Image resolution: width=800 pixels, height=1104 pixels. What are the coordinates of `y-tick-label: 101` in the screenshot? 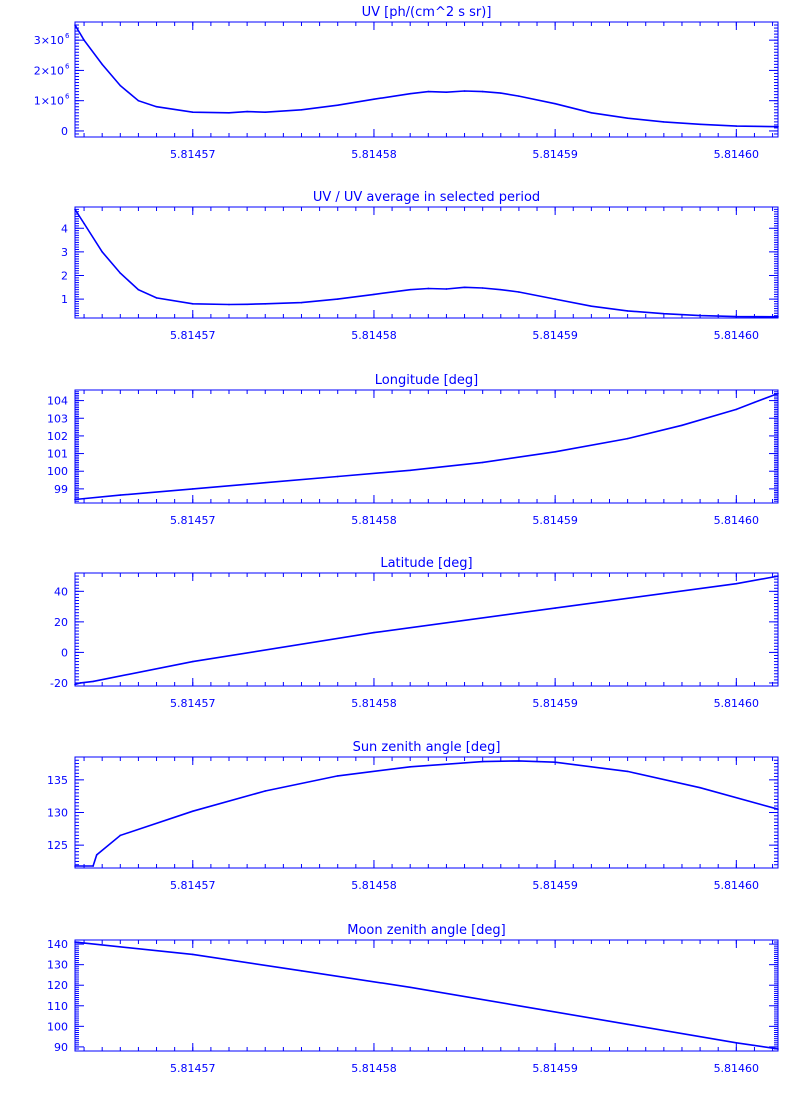 It's located at (57, 454).